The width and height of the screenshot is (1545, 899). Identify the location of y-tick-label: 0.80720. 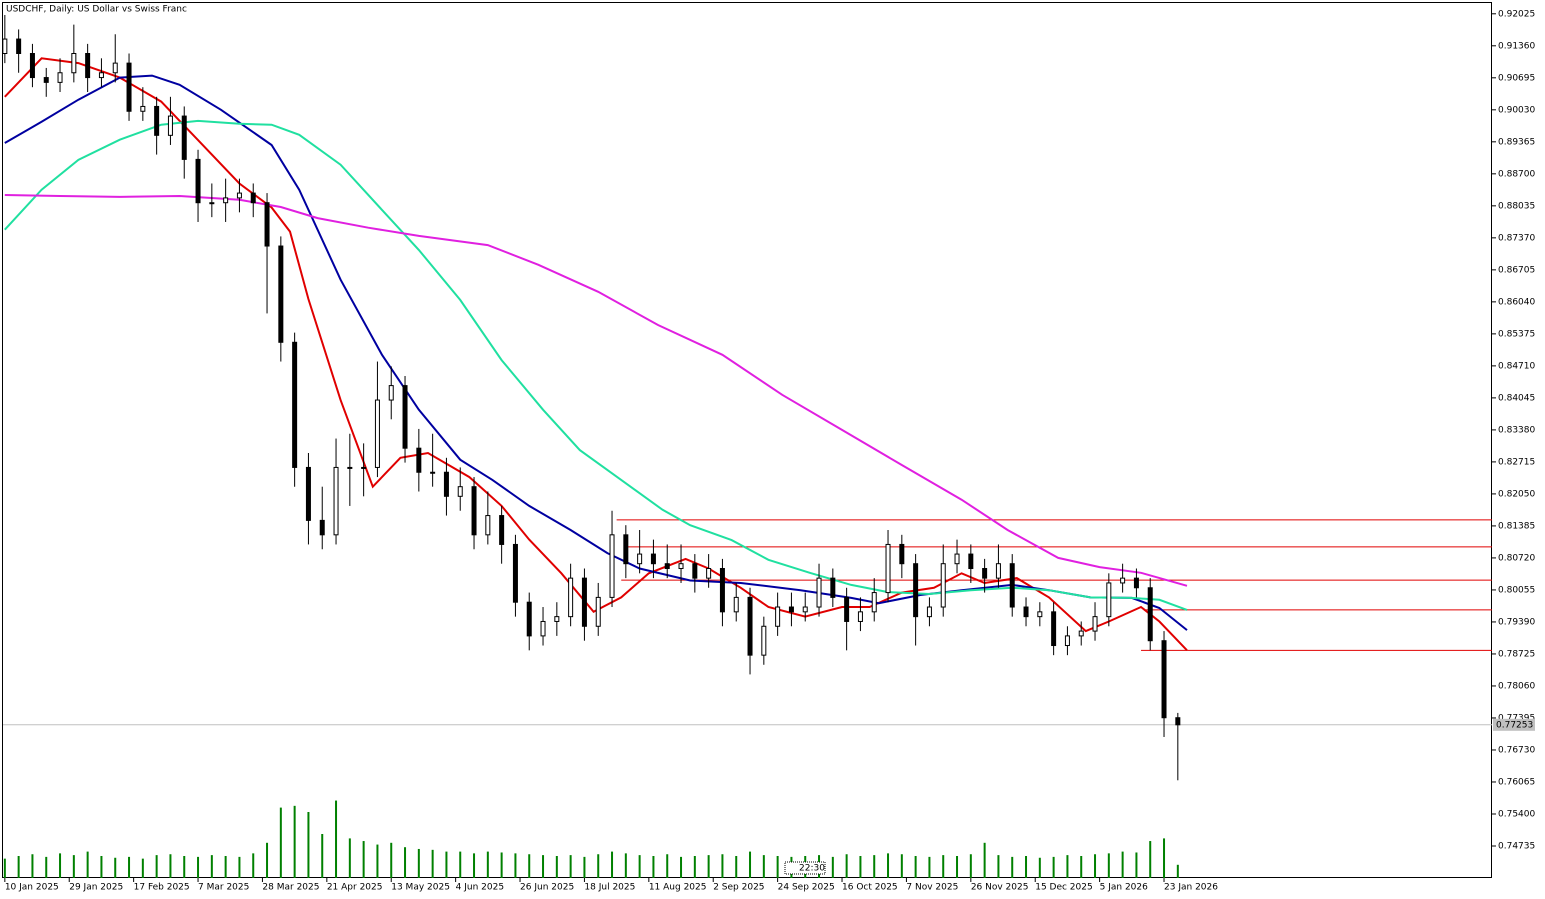
(1516, 558).